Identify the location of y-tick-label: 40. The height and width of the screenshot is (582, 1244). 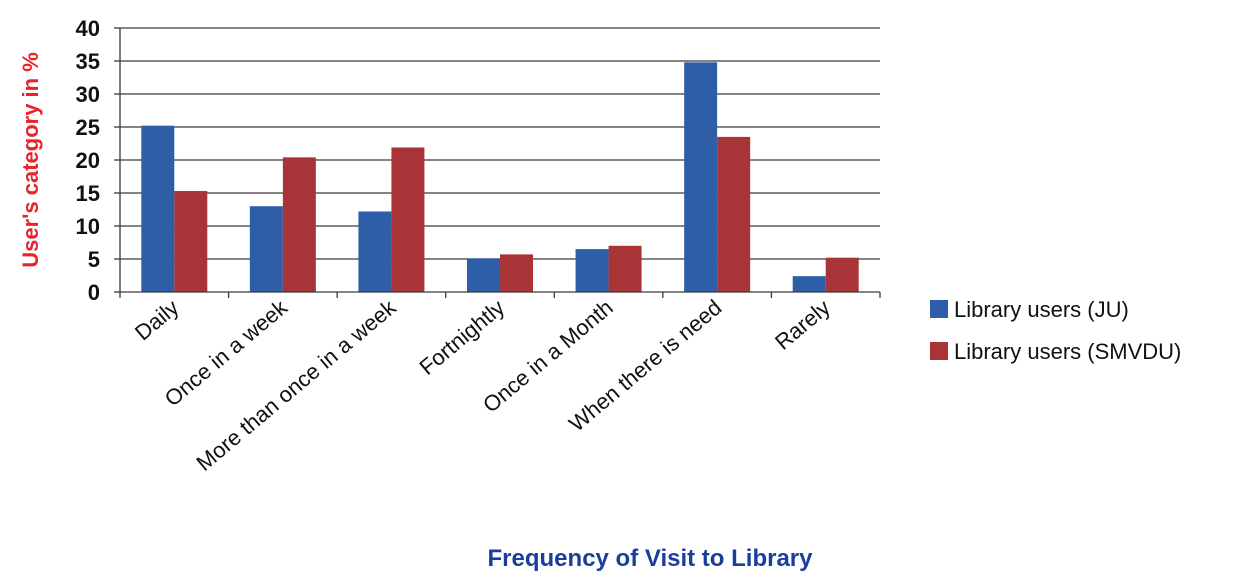
(88, 28).